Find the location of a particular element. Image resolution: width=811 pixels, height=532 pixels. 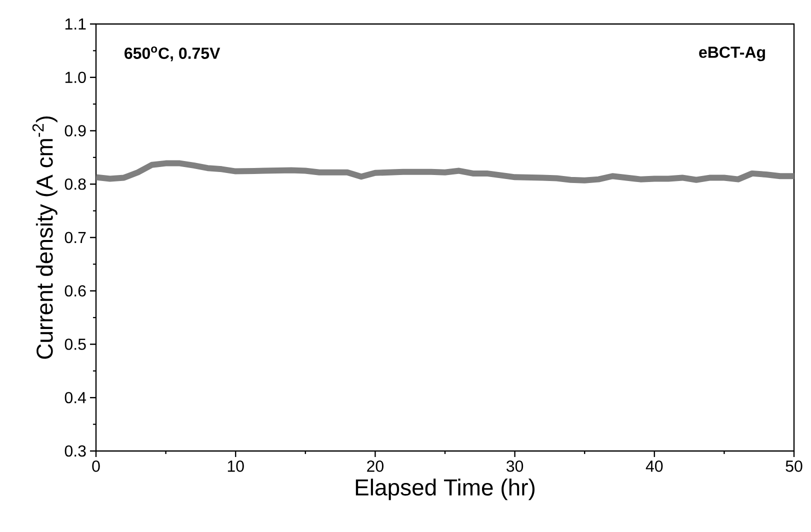

x-tick-label: 50 is located at coordinates (794, 466).